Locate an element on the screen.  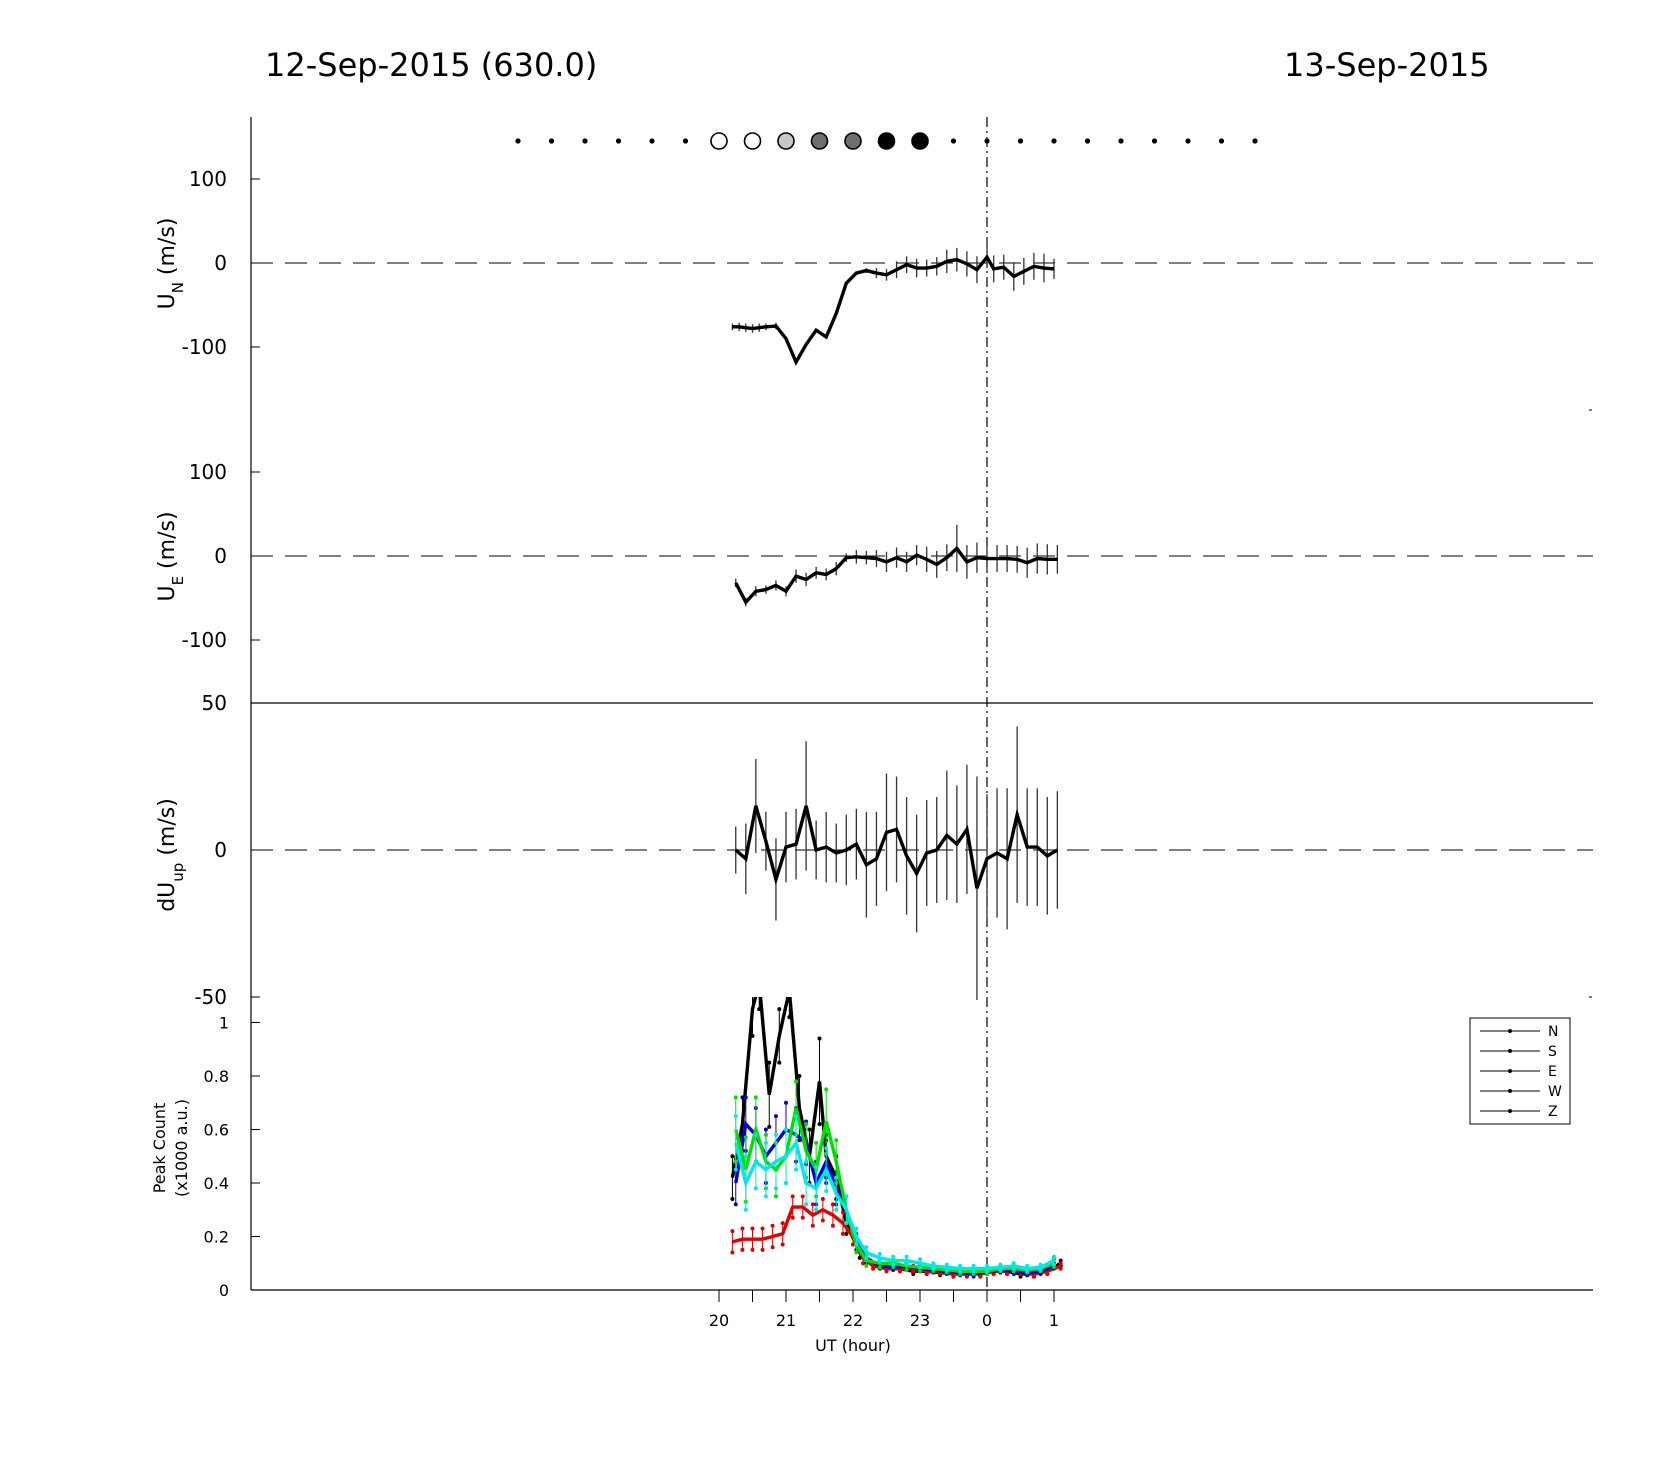
y-tick-label: -100 is located at coordinates (204, 640).